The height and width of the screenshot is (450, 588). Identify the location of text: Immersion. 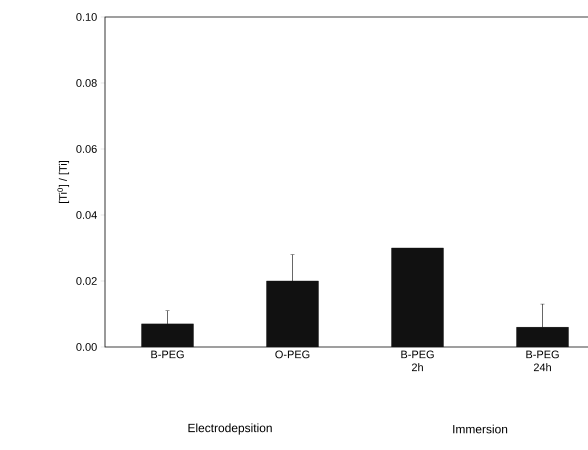
(480, 429).